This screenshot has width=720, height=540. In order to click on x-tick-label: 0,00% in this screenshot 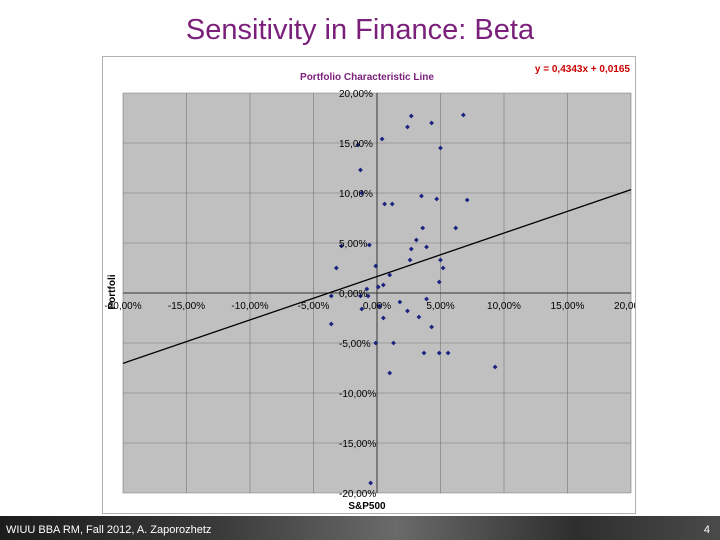, I will do `click(377, 306)`.